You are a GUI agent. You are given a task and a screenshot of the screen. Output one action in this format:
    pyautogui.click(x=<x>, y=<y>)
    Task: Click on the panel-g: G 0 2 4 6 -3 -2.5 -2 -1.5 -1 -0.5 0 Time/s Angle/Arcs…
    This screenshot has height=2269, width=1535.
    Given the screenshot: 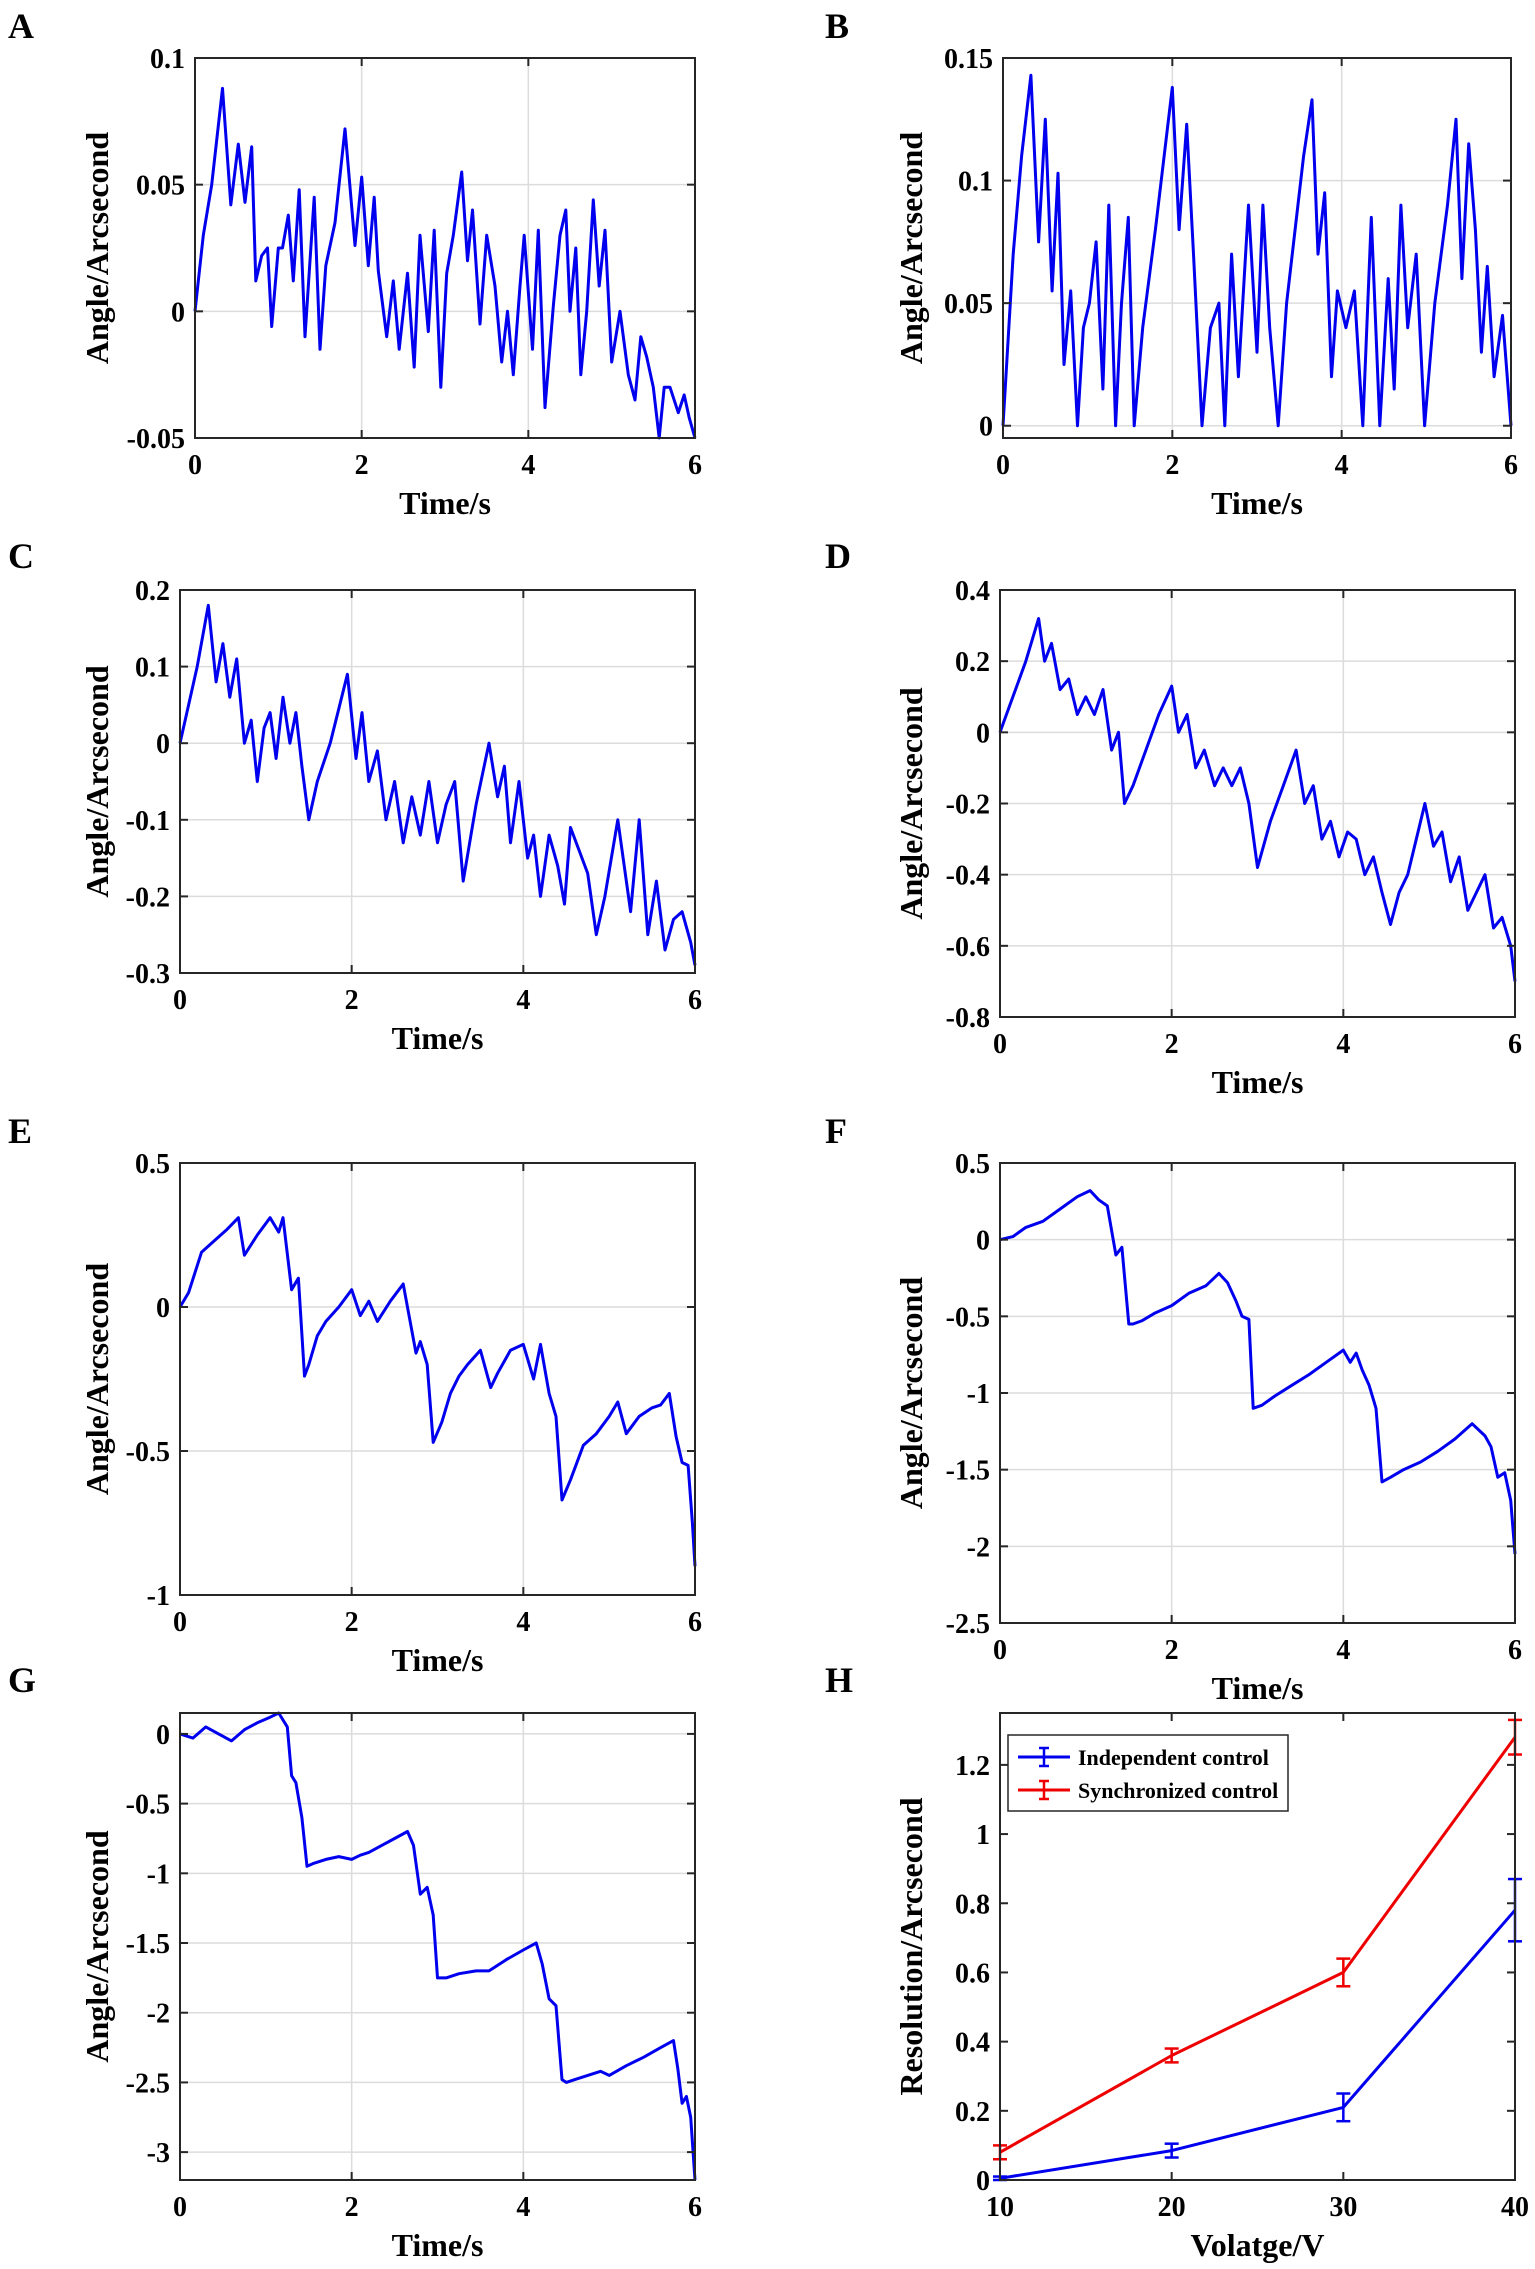 What is the action you would take?
    pyautogui.click(x=355, y=1961)
    